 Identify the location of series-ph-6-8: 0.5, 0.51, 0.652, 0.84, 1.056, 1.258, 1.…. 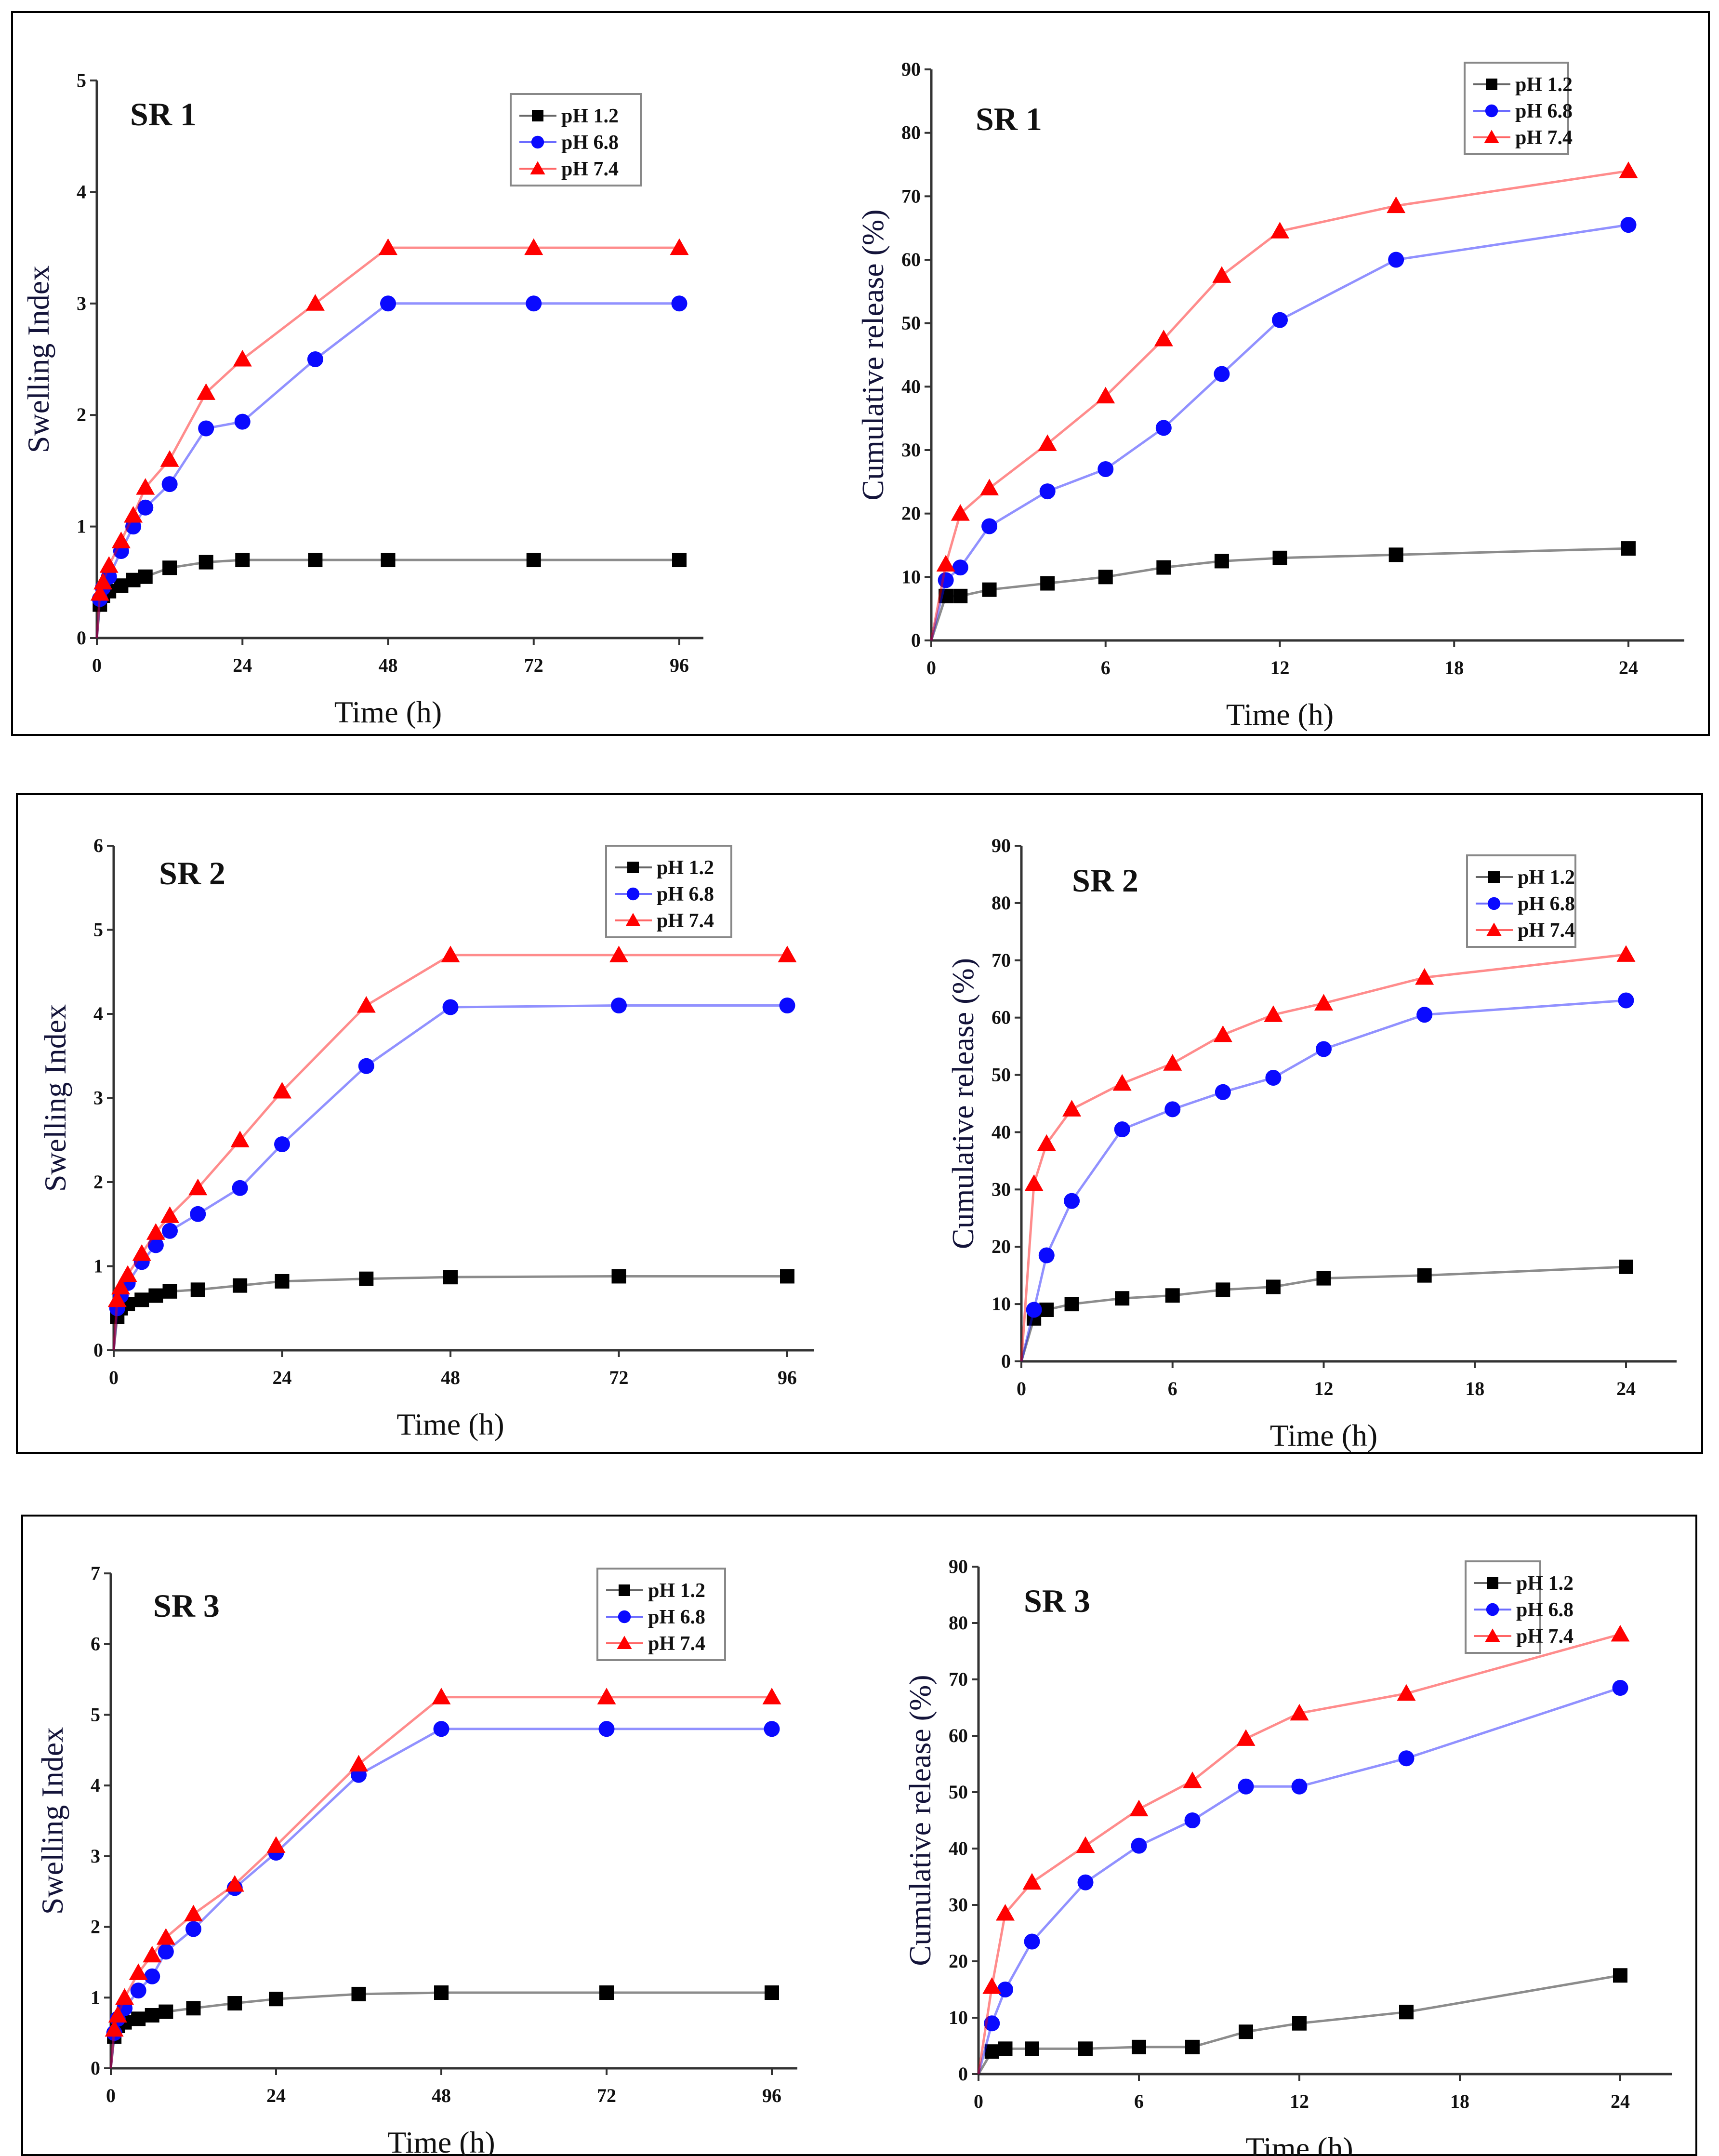
(452, 1174).